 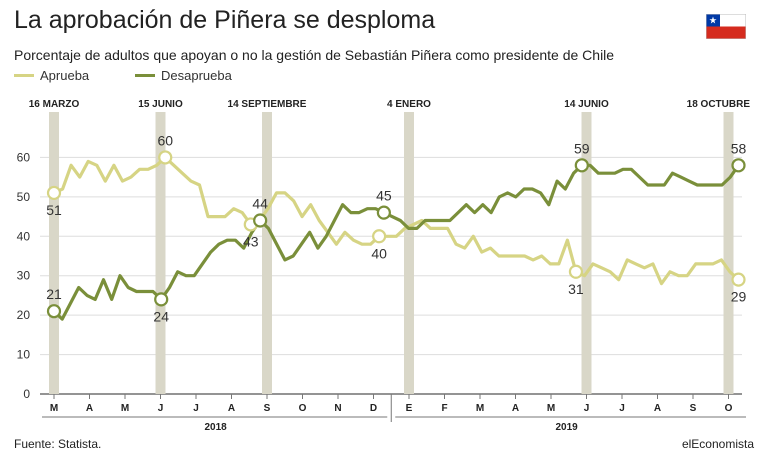 I want to click on y-tick-label: 10, so click(x=24, y=355).